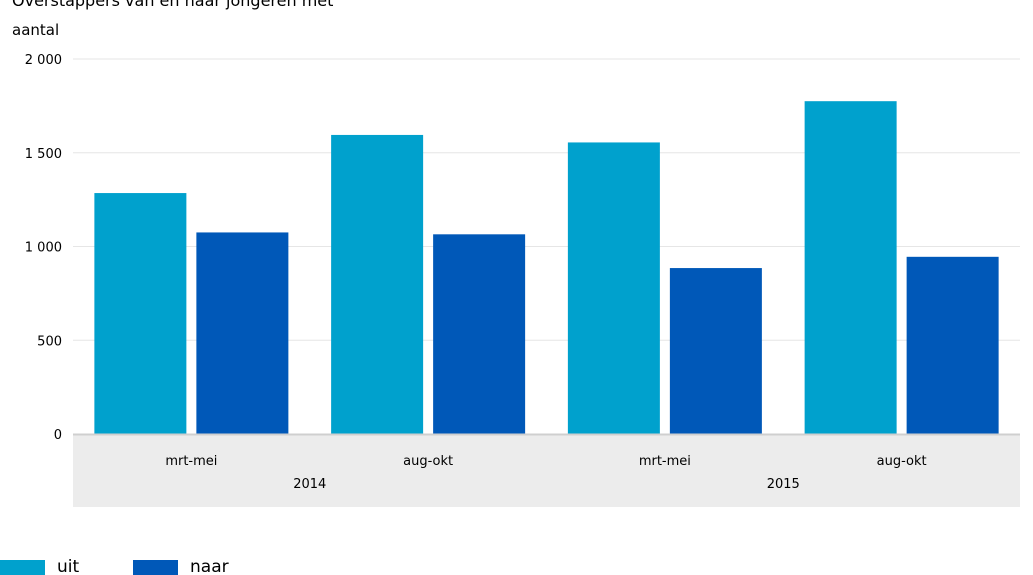 The width and height of the screenshot is (1033, 575). Describe the element at coordinates (43, 60) in the screenshot. I see `y-tick-label: 2 000` at that location.